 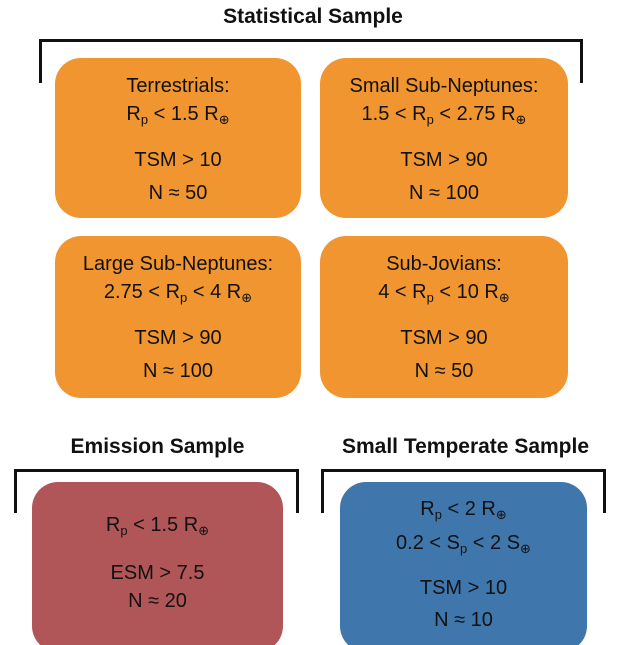 I want to click on criteria-box: Rp < 1.5 R⊕ ESM > 7.5 N ≈ 20, so click(x=157, y=563).